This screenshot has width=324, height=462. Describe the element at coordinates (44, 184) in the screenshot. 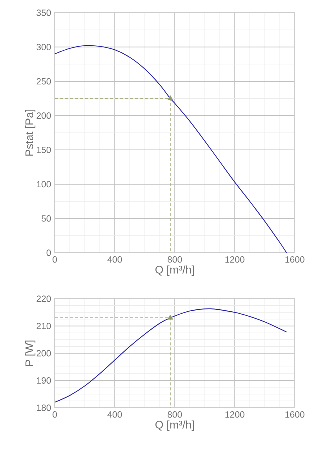

I see `y-tick-label: 100` at that location.